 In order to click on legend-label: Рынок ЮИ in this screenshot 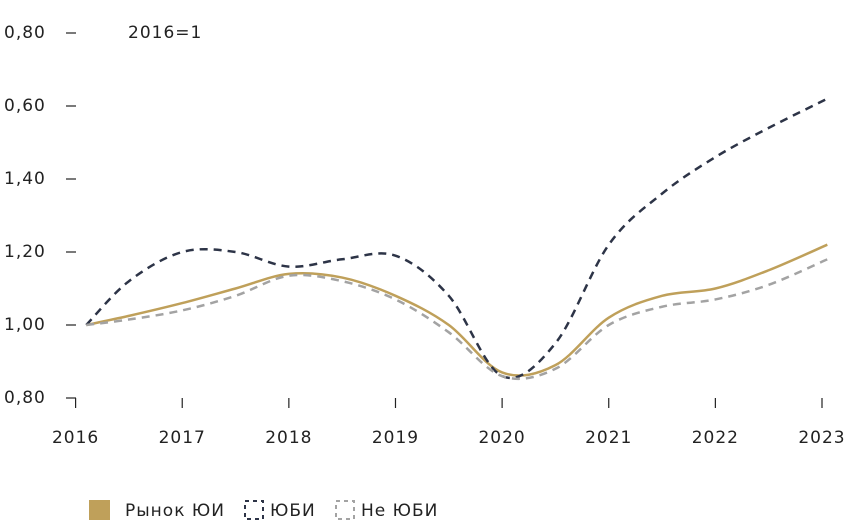, I will do `click(175, 511)`.